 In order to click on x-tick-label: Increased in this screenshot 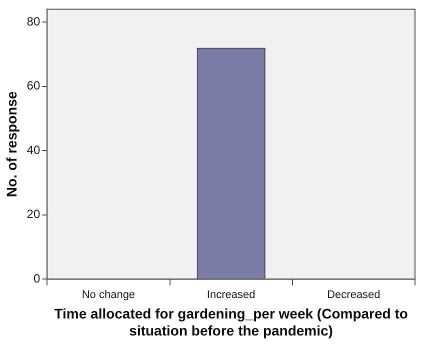, I will do `click(231, 294)`.